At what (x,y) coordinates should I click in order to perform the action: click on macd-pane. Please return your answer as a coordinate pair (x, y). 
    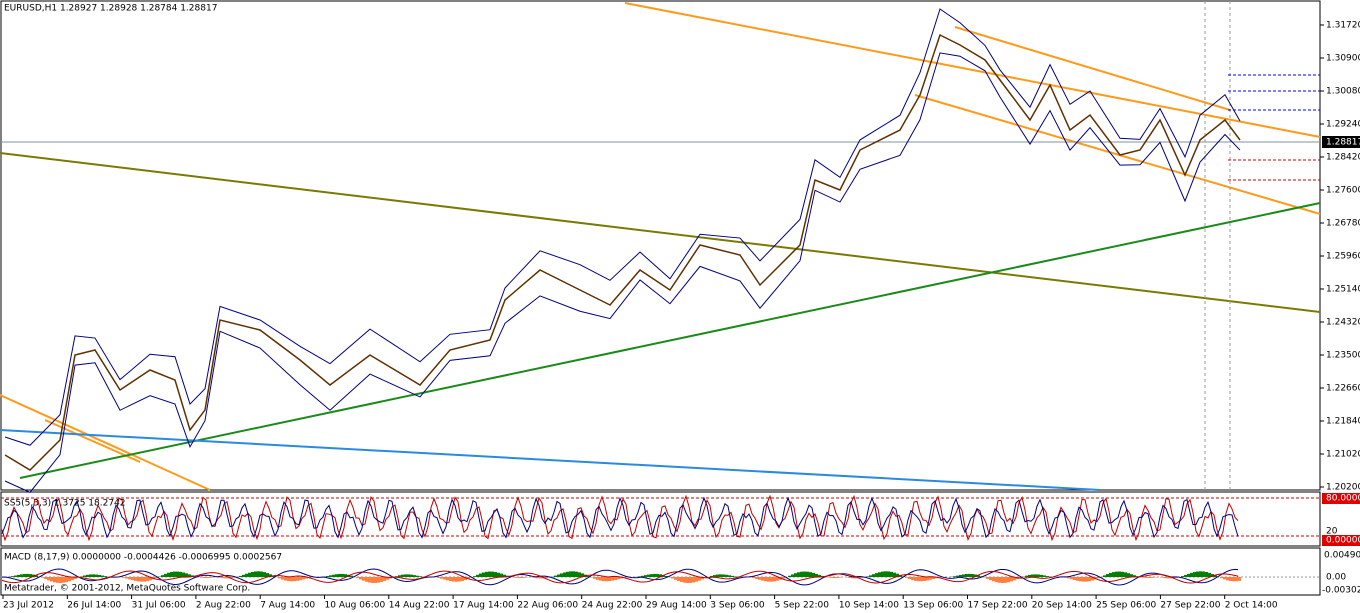
    Looking at the image, I should click on (660, 571).